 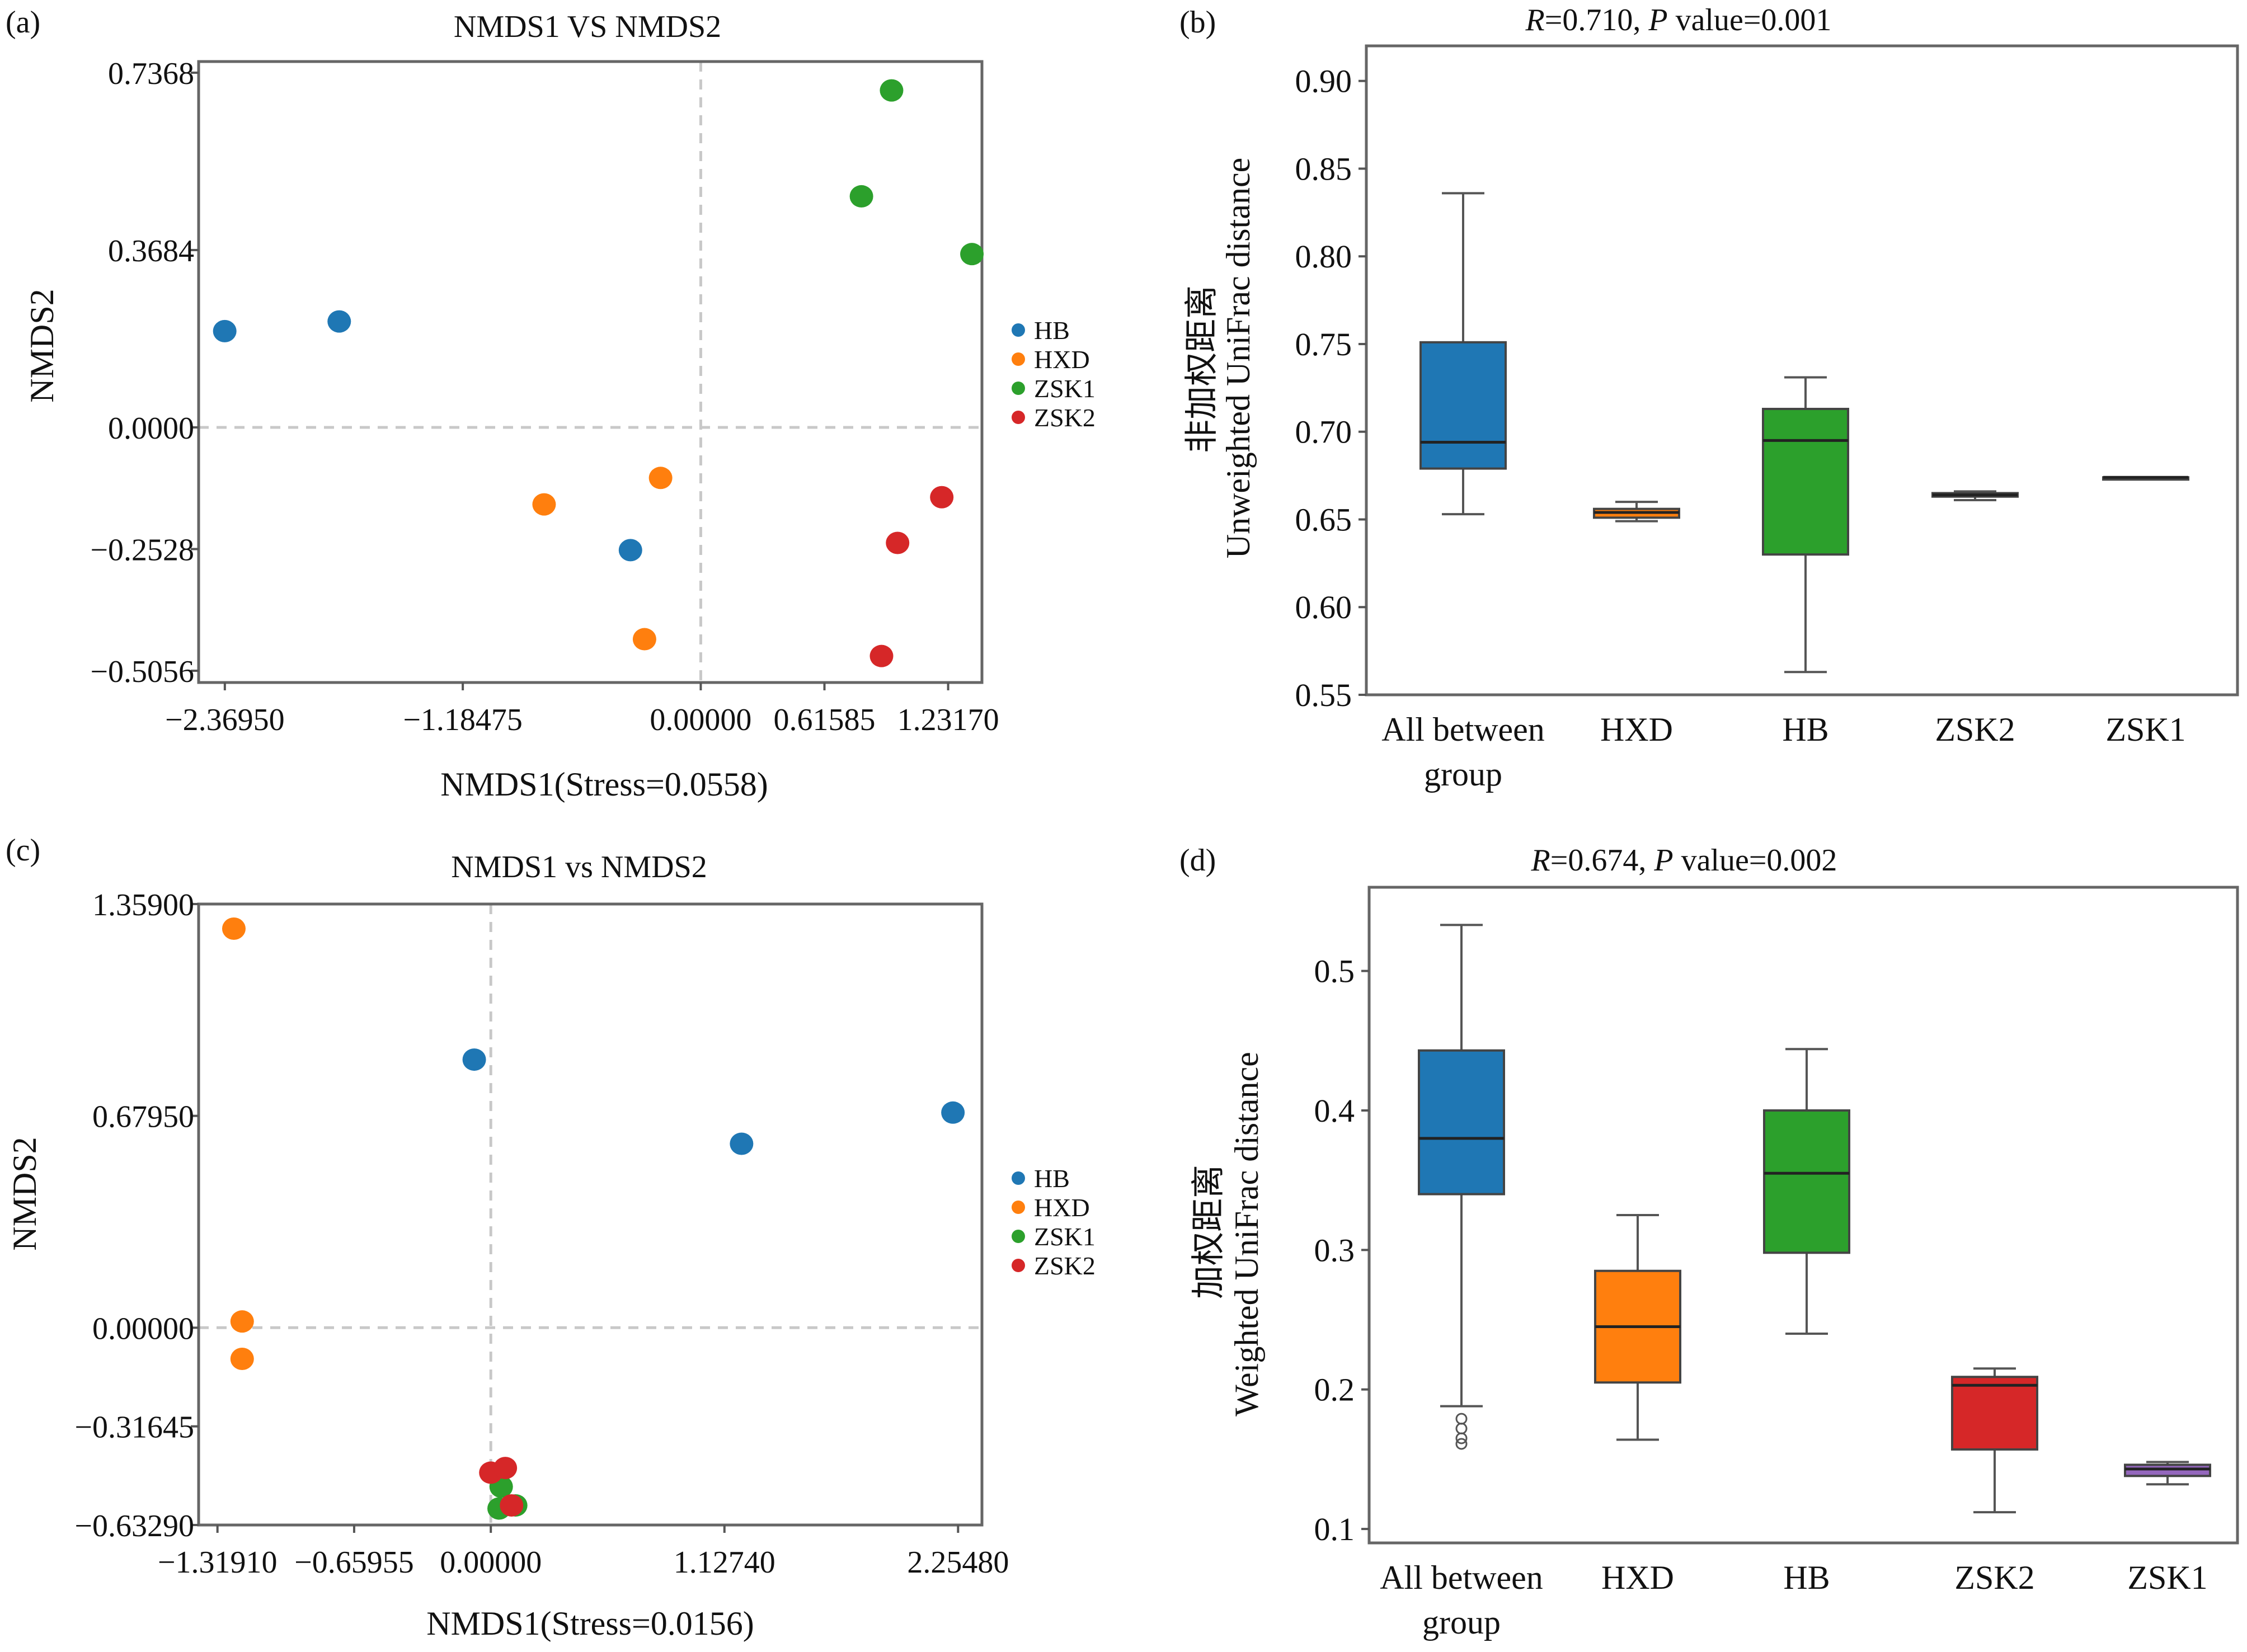 What do you see at coordinates (1330, 388) in the screenshot?
I see `y-ticks: 0.55 0.60 0.65 0.70 0.75 0.80 0.85 0.90` at bounding box center [1330, 388].